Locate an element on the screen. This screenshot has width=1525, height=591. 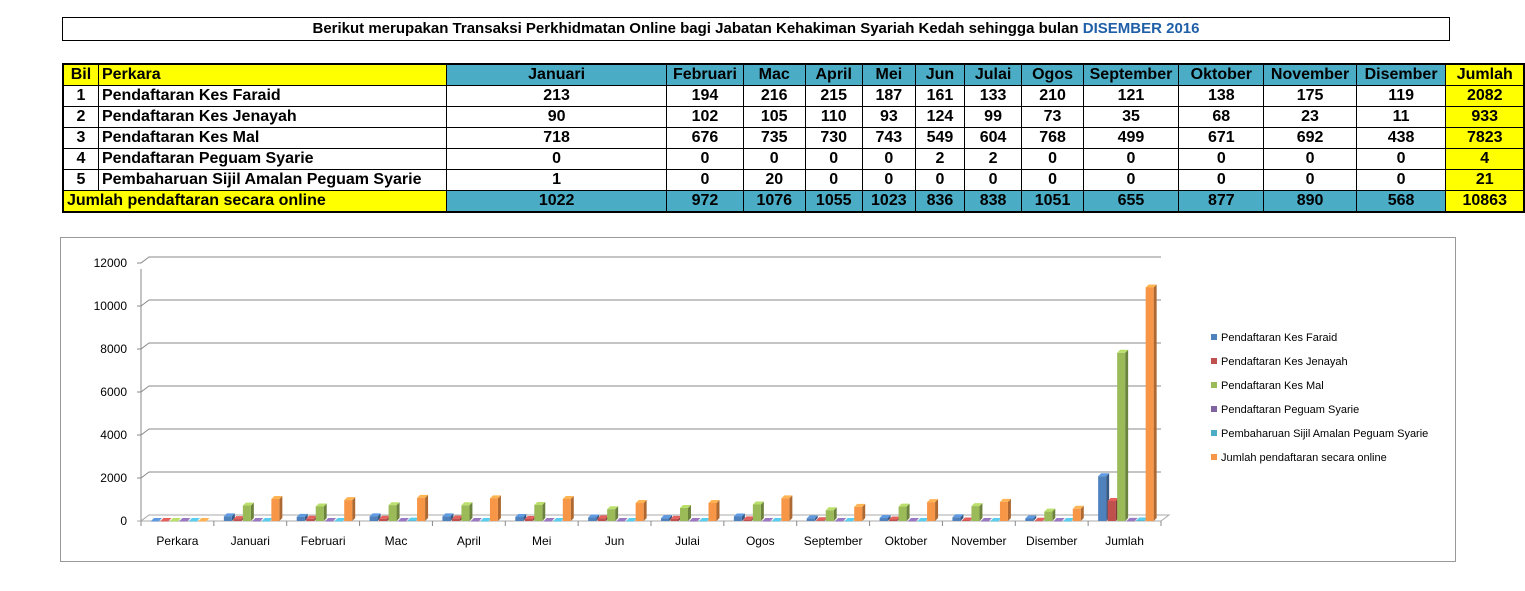
table-cell: 1051 is located at coordinates (1052, 201).